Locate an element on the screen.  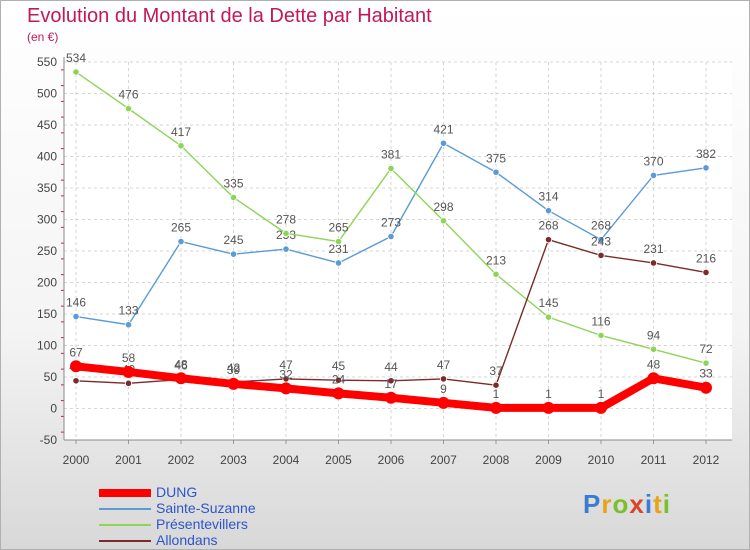
data-label-dung: 17 is located at coordinates (391, 384).